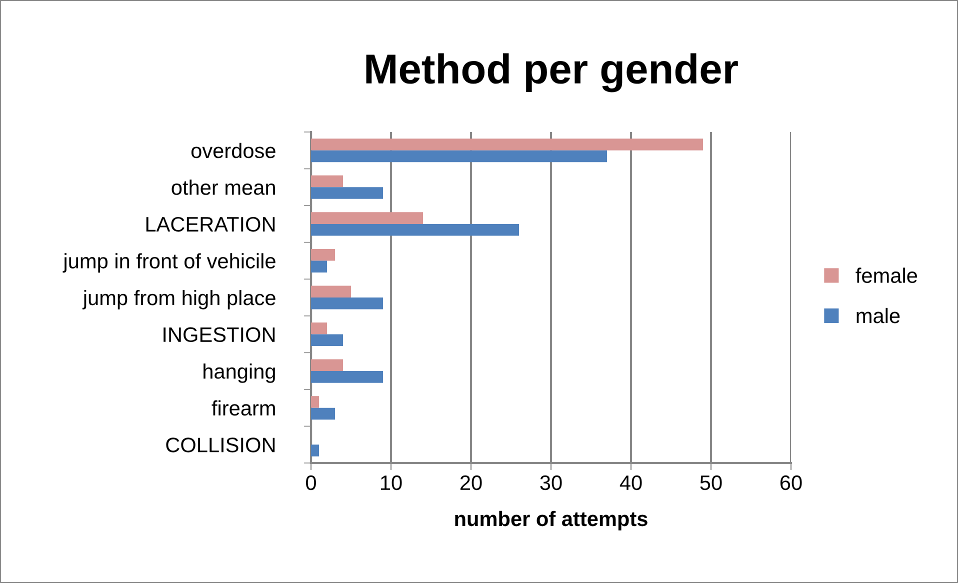 The height and width of the screenshot is (583, 958). Describe the element at coordinates (210, 224) in the screenshot. I see `y-tick-label: LACERATION` at that location.